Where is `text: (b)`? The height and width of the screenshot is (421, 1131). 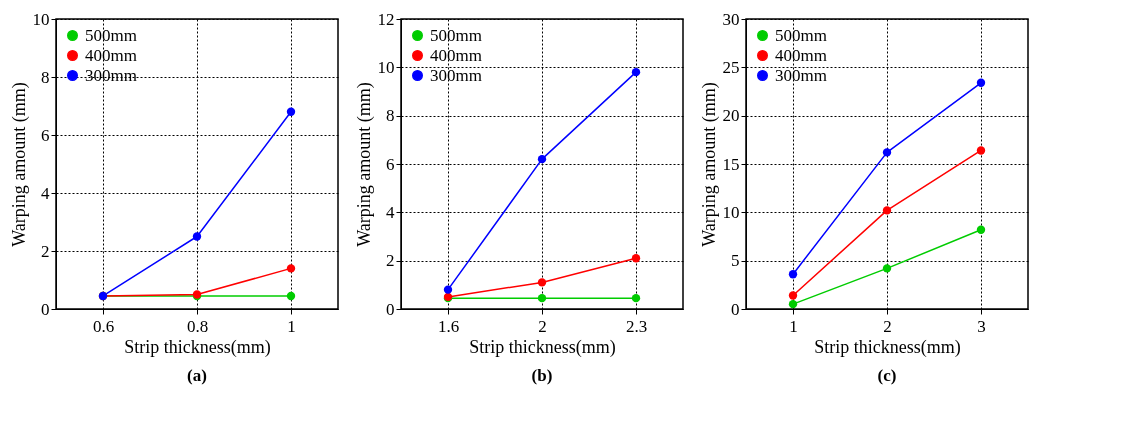
text: (b) is located at coordinates (542, 375).